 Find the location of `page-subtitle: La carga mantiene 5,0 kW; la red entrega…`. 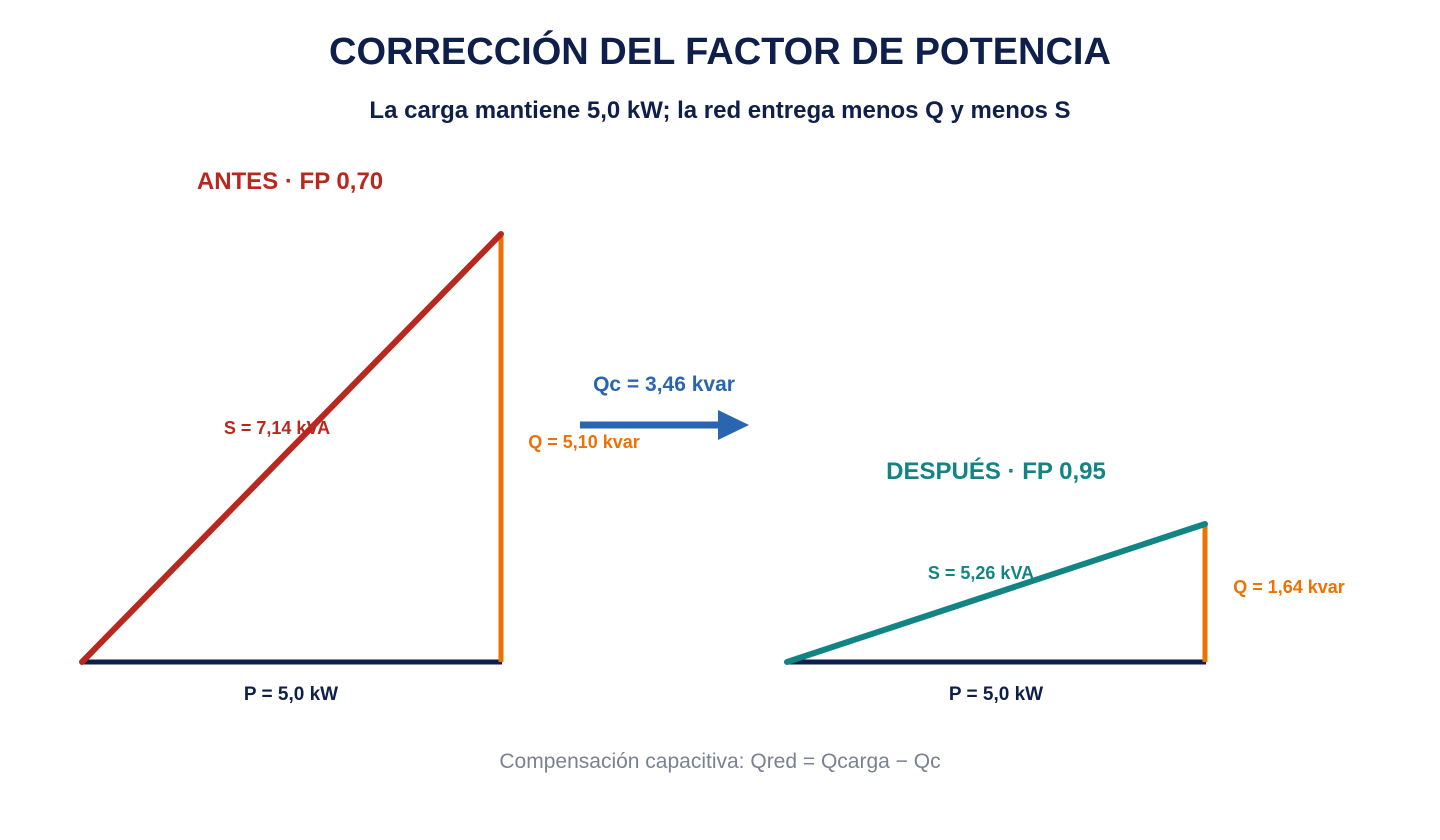

page-subtitle: La carga mantiene 5,0 kW; la red entrega… is located at coordinates (719, 110).